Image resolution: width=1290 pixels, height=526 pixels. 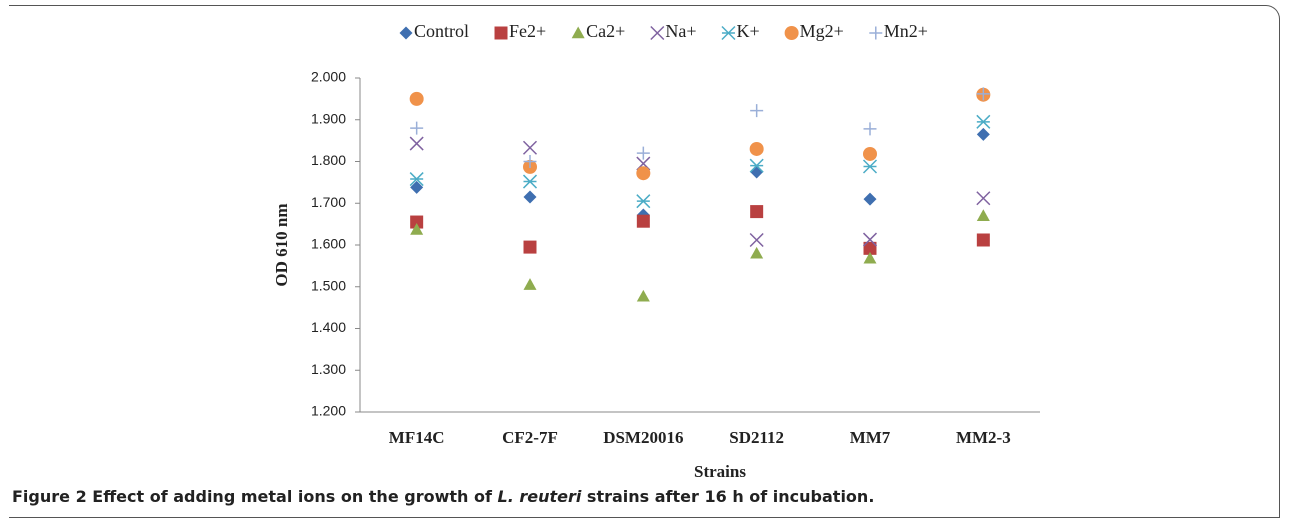 What do you see at coordinates (747, 31) in the screenshot?
I see `legend-label: K+` at bounding box center [747, 31].